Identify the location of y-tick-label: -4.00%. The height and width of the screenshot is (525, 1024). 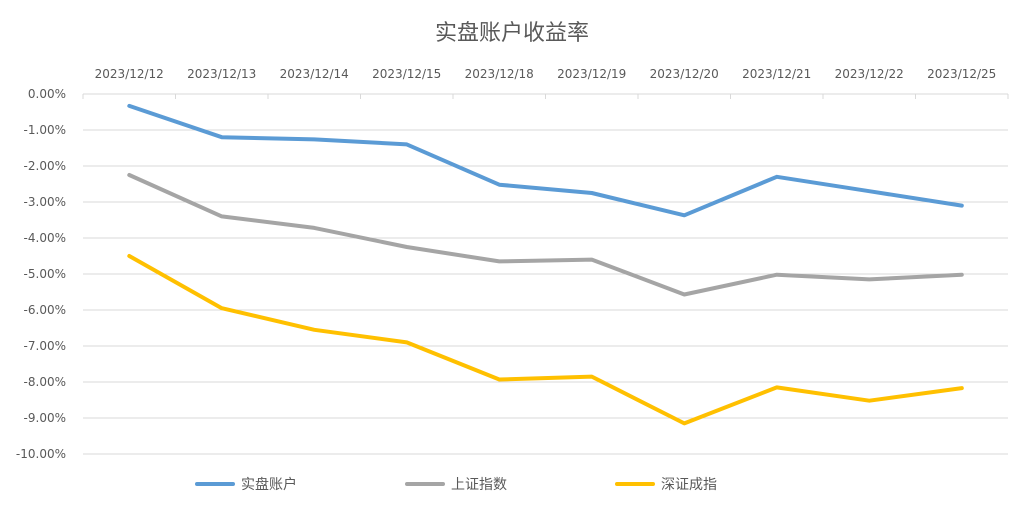
(45, 238).